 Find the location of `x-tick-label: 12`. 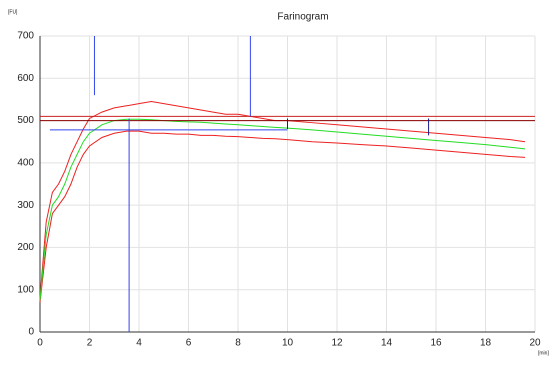

x-tick-label: 12 is located at coordinates (337, 343).